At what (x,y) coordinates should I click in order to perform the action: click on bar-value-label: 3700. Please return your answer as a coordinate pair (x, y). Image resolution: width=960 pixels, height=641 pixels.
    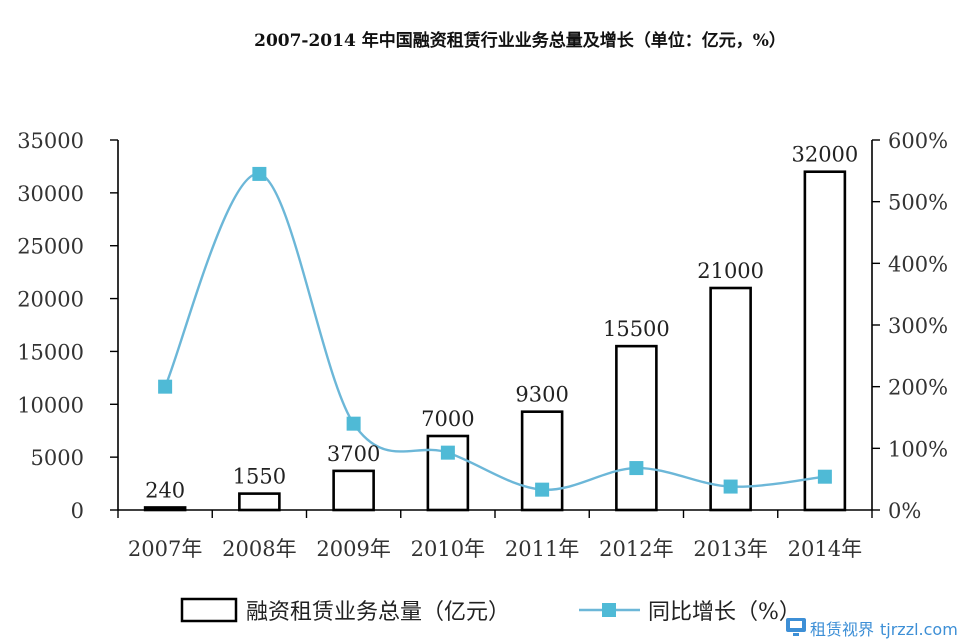
    Looking at the image, I should click on (353, 454).